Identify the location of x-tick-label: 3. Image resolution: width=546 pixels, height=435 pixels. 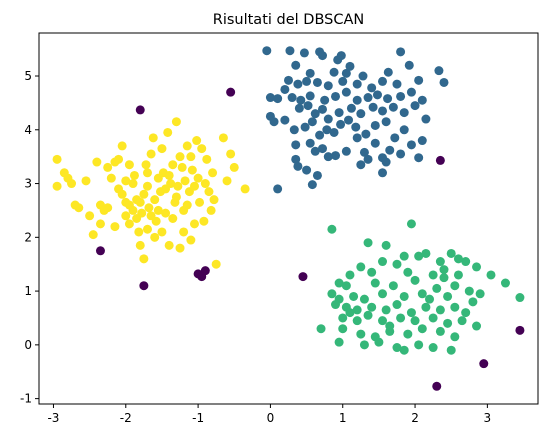
(488, 418).